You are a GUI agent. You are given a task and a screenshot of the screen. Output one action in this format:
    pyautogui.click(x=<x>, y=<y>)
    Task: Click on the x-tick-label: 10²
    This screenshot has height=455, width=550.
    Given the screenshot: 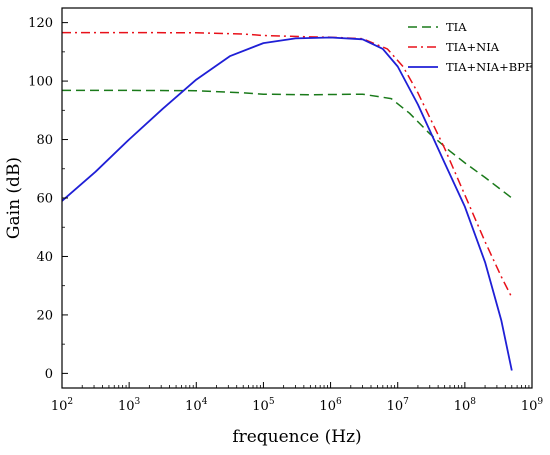 What is the action you would take?
    pyautogui.click(x=62, y=405)
    